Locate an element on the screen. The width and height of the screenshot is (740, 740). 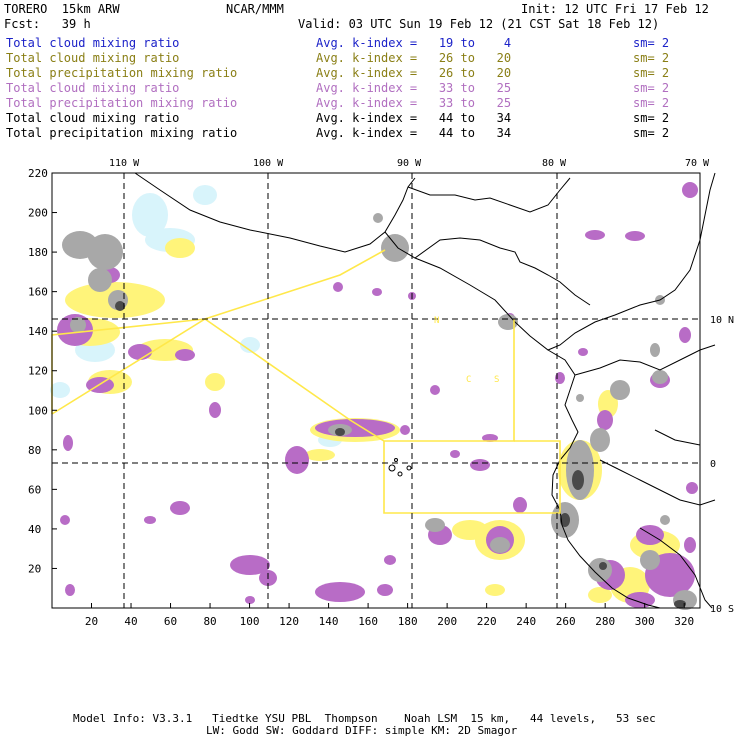
y-tick-label: 140 is located at coordinates (38, 331).